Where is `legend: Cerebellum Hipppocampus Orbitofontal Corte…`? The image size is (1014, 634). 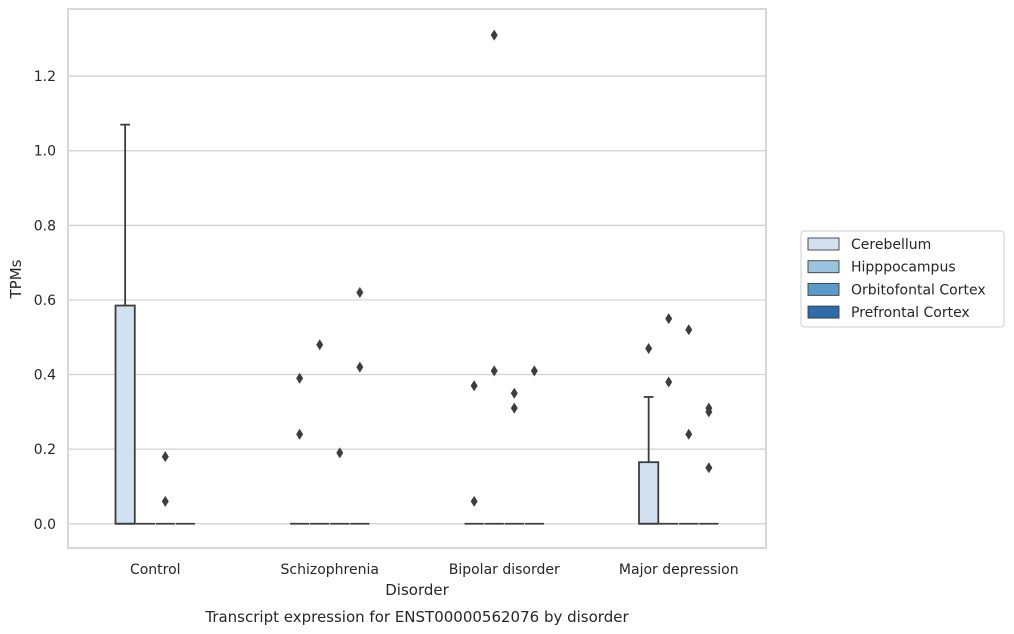 legend: Cerebellum Hipppocampus Orbitofontal Corte… is located at coordinates (902, 279).